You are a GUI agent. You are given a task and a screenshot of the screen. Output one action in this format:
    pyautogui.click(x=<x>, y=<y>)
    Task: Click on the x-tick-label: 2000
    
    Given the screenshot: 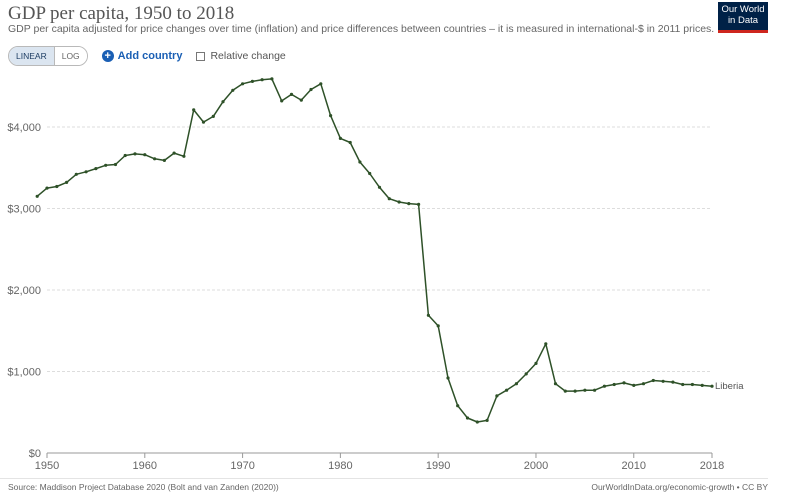 What is the action you would take?
    pyautogui.click(x=536, y=466)
    